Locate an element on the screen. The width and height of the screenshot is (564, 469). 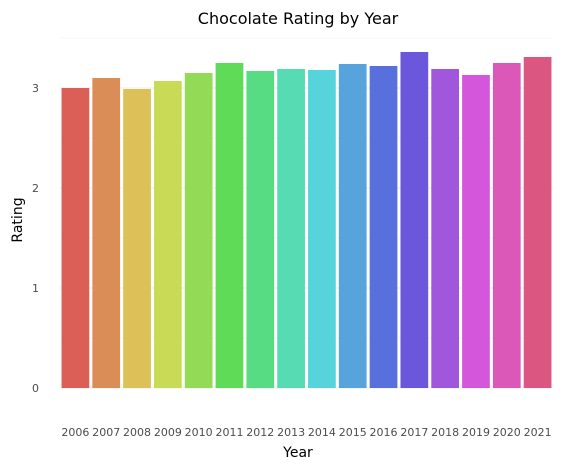
x-tick-label: 2012 is located at coordinates (260, 432).